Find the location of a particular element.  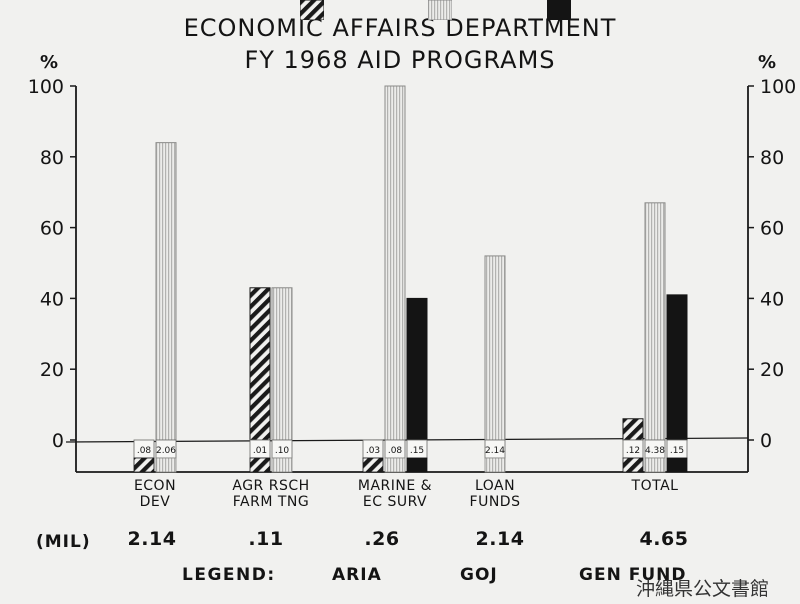

amount-label-goj: 2.14 is located at coordinates (495, 451).